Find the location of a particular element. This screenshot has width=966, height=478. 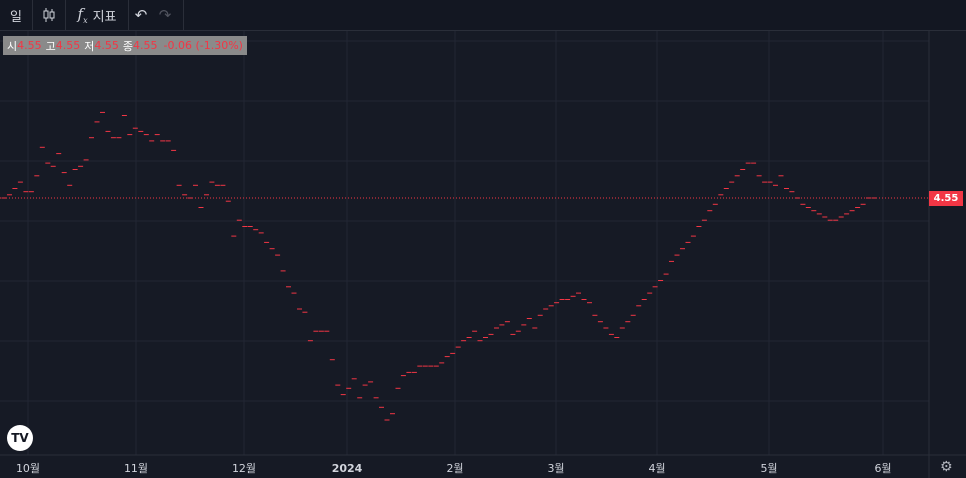

indicators-button: fx 지표 is located at coordinates (97, 15).